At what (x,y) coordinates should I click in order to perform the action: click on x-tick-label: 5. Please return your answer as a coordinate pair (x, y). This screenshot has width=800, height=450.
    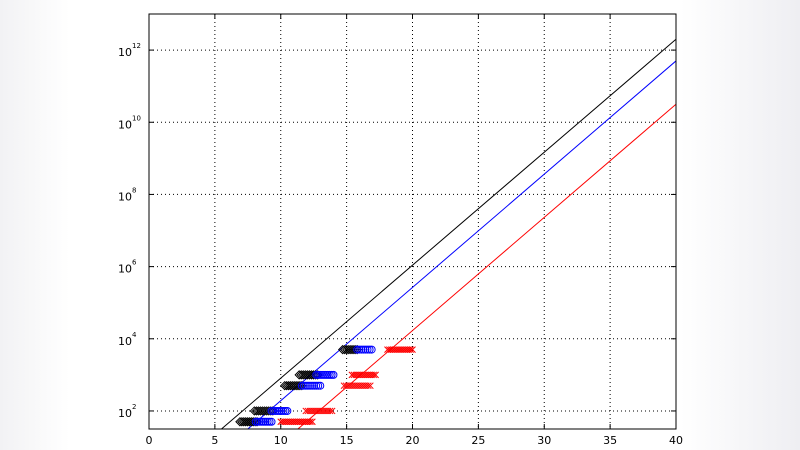
    Looking at the image, I should click on (214, 440).